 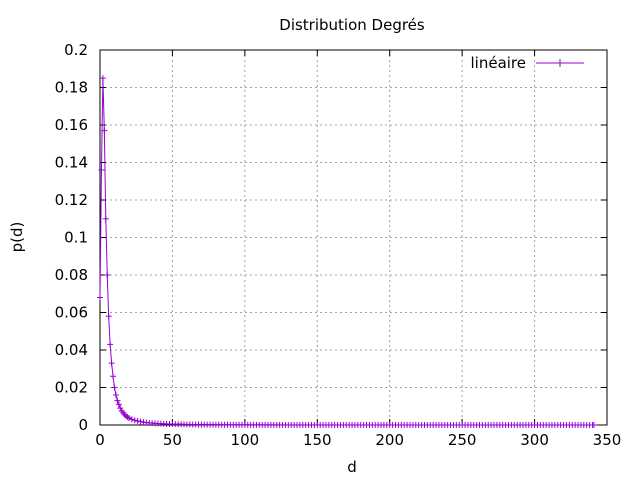 What do you see at coordinates (71, 275) in the screenshot?
I see `y-tick-label: 0.08` at bounding box center [71, 275].